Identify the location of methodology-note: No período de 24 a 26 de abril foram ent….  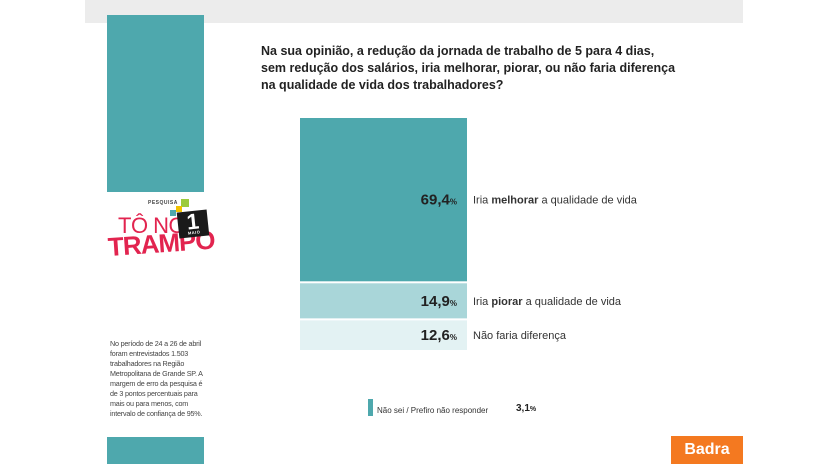
(156, 378).